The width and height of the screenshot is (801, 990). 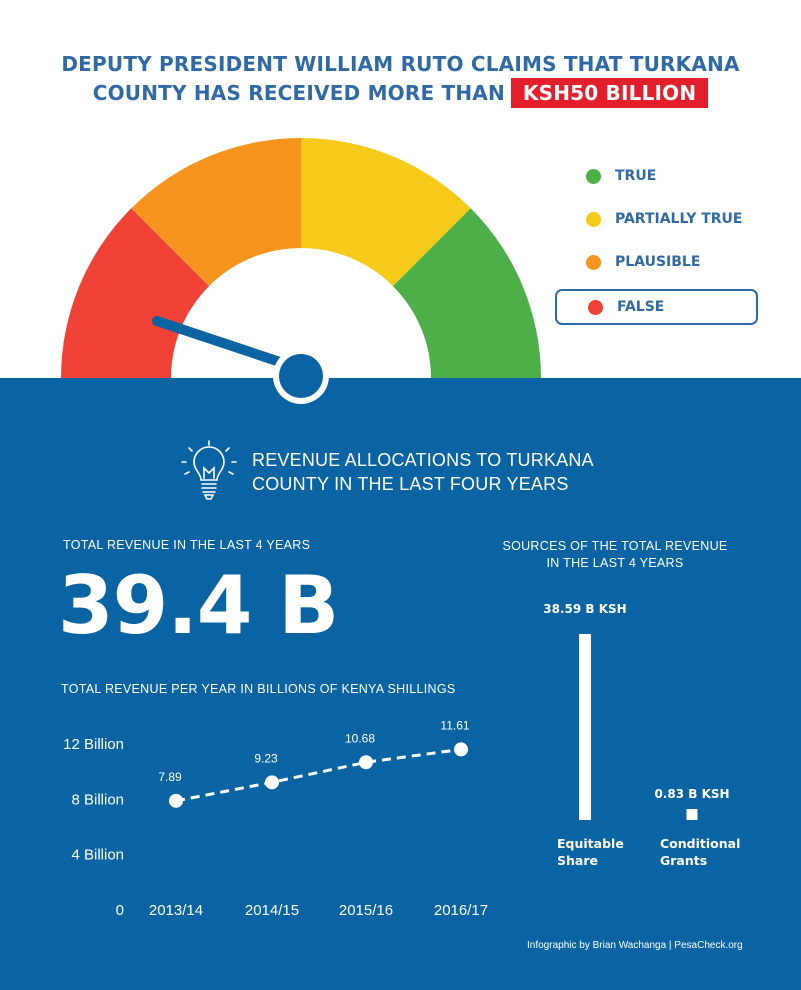 I want to click on legend-label-false: FALSE, so click(x=641, y=307).